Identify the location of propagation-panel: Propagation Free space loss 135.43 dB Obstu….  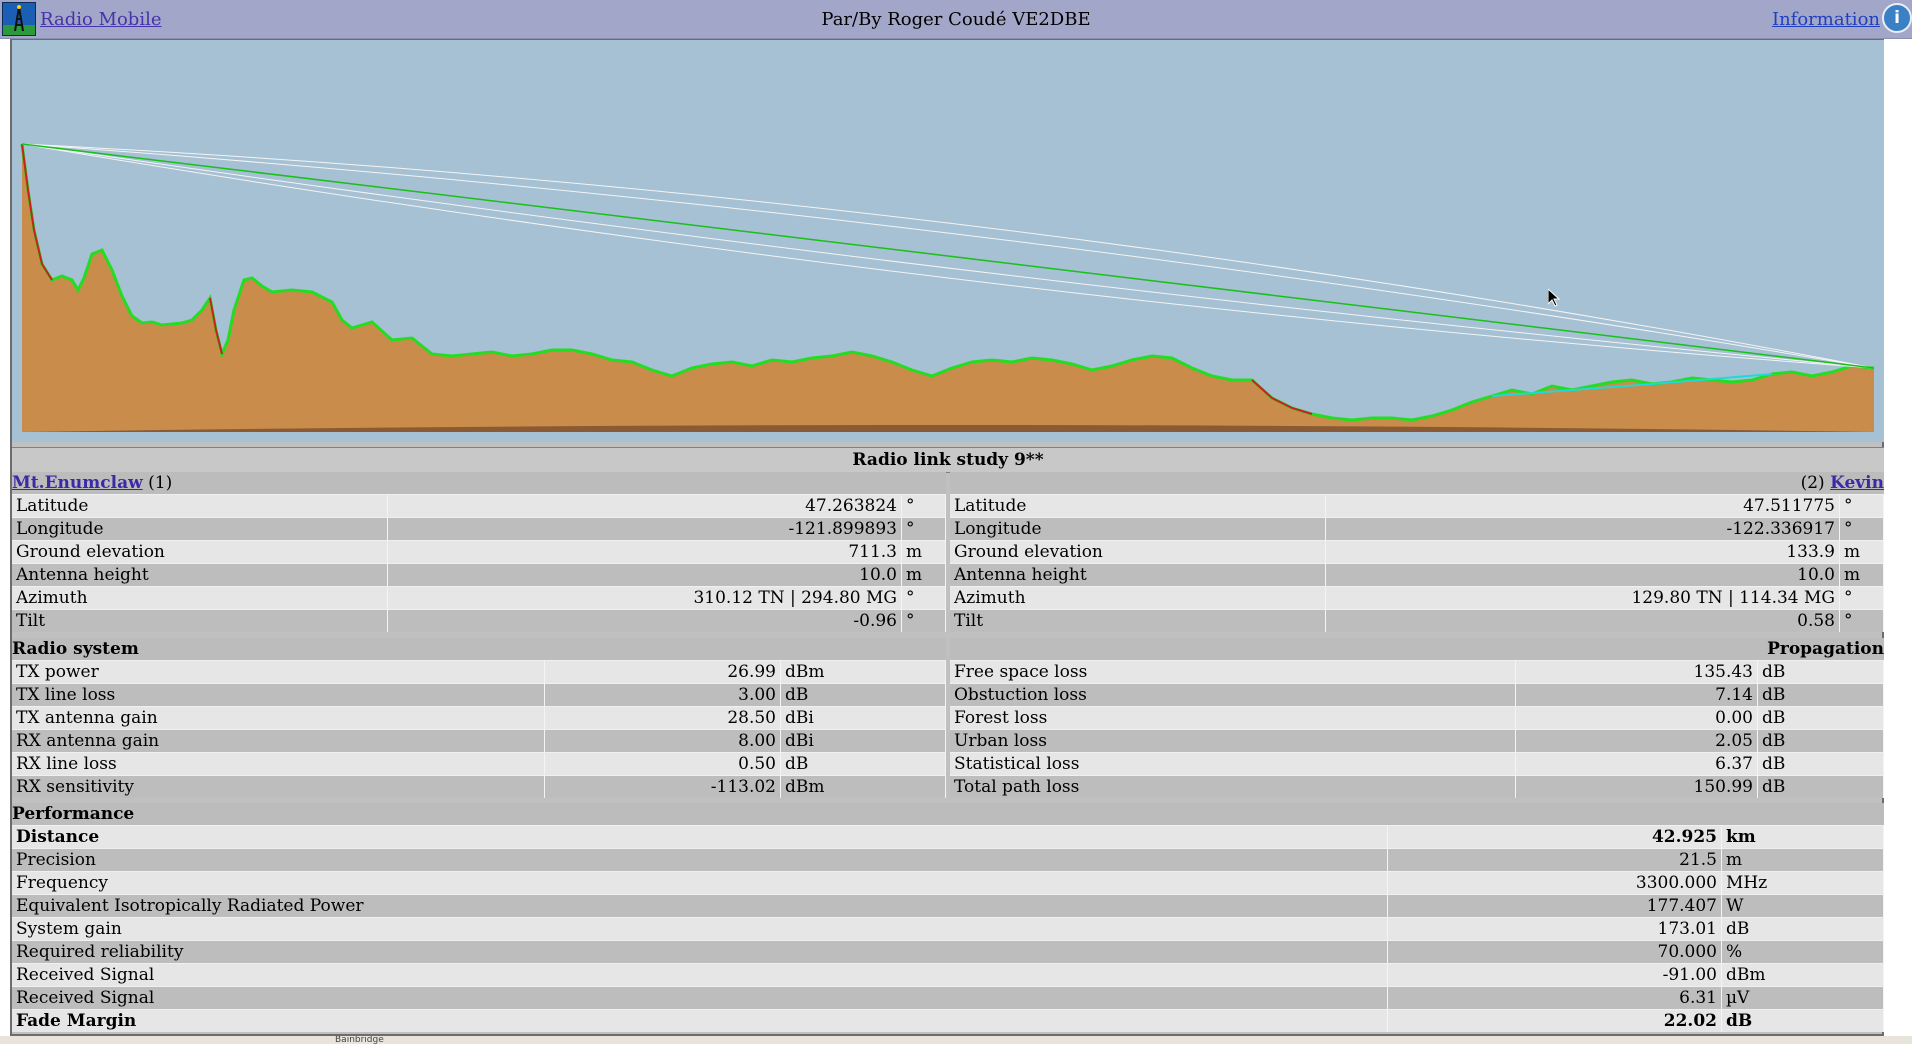
(1417, 718).